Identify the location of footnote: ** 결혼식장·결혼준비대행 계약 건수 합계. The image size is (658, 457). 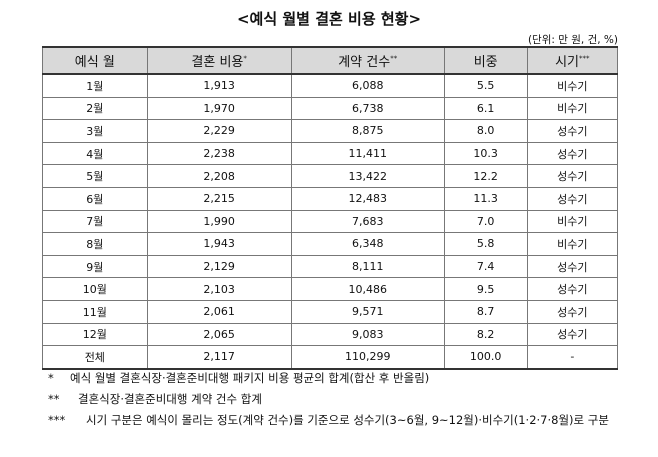
(338, 399).